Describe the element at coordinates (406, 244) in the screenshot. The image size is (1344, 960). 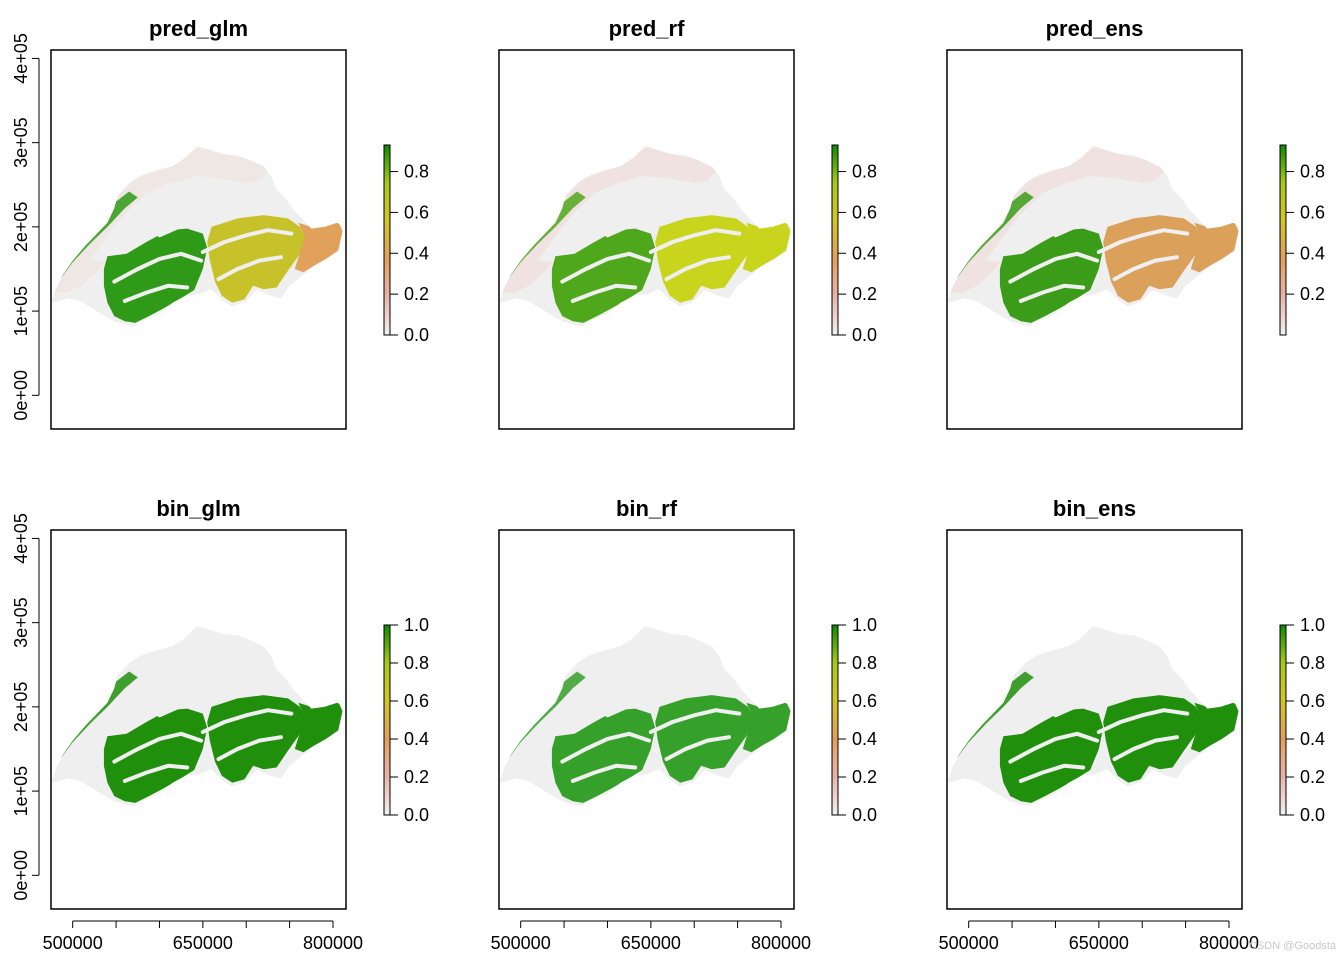
I see `legend: 0.0 0.2 0.4 0.6 0.8` at that location.